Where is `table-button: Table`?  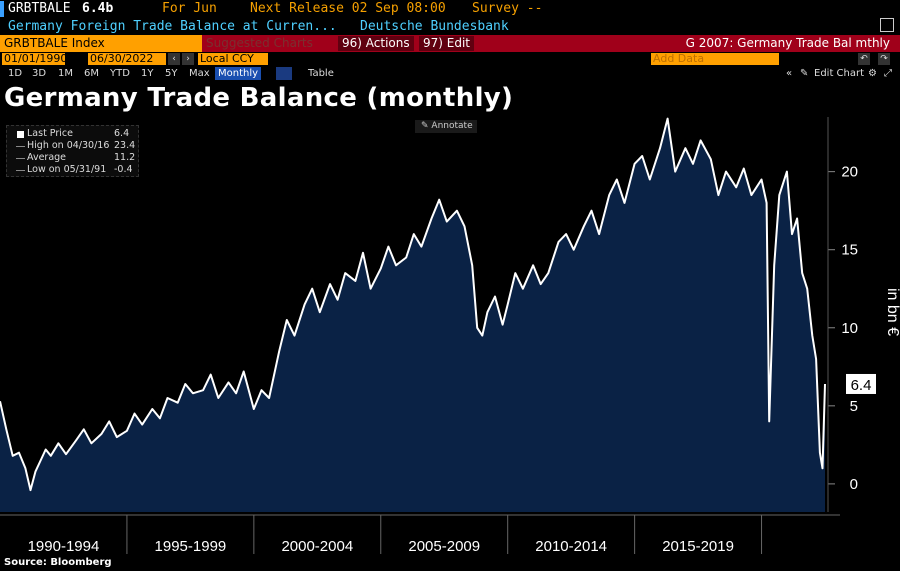
table-button: Table is located at coordinates (321, 73).